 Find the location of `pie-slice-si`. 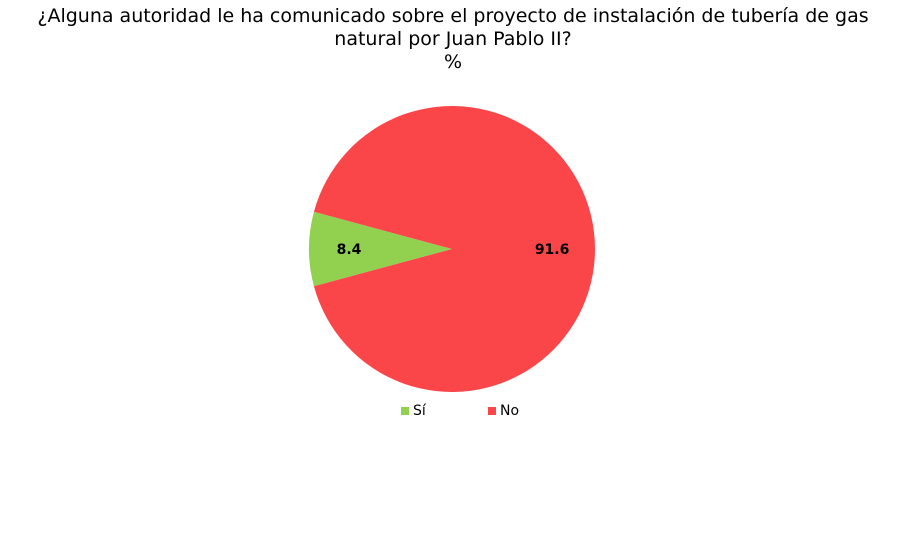

pie-slice-si is located at coordinates (380, 249).